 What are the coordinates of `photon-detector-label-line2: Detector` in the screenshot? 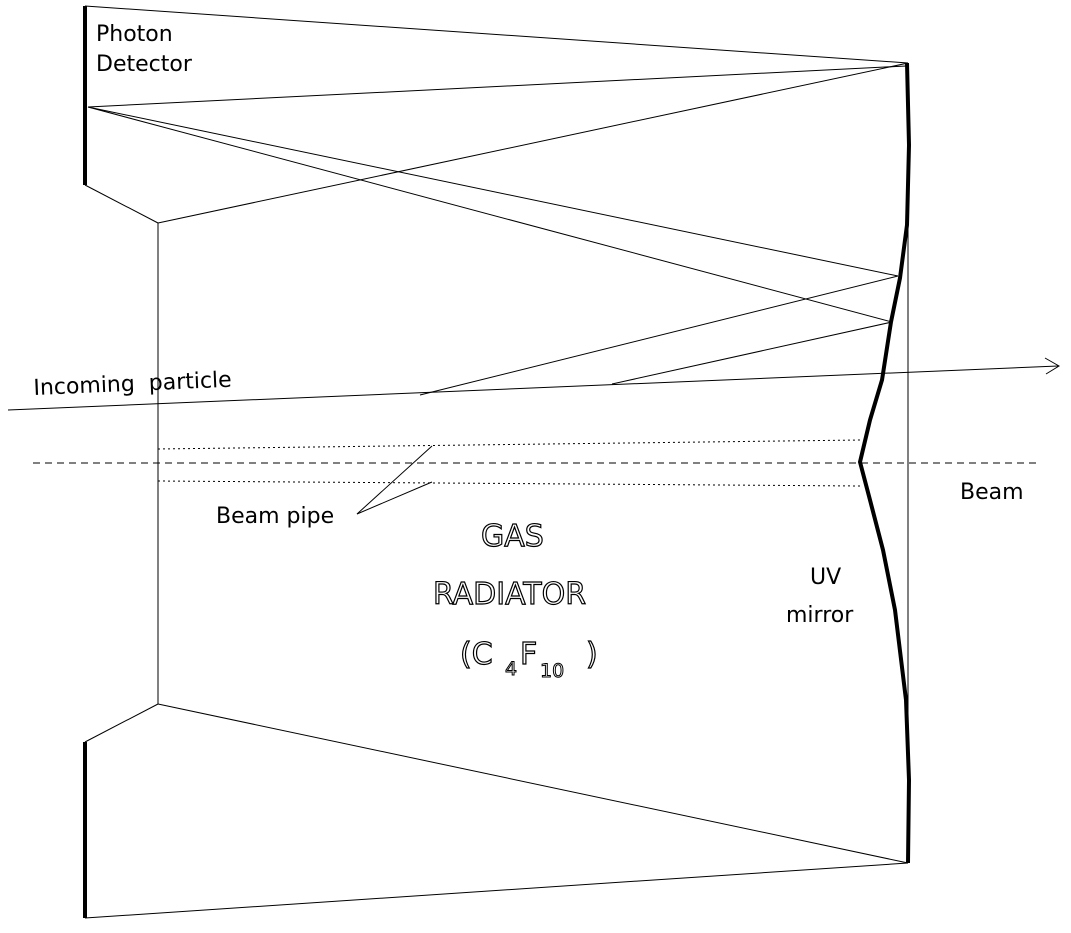 It's located at (144, 64).